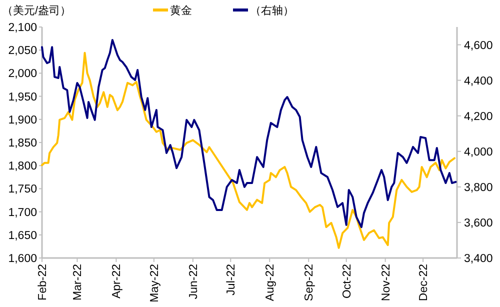  Describe the element at coordinates (22, 97) in the screenshot. I see `y-tick-label: 1,950` at that location.